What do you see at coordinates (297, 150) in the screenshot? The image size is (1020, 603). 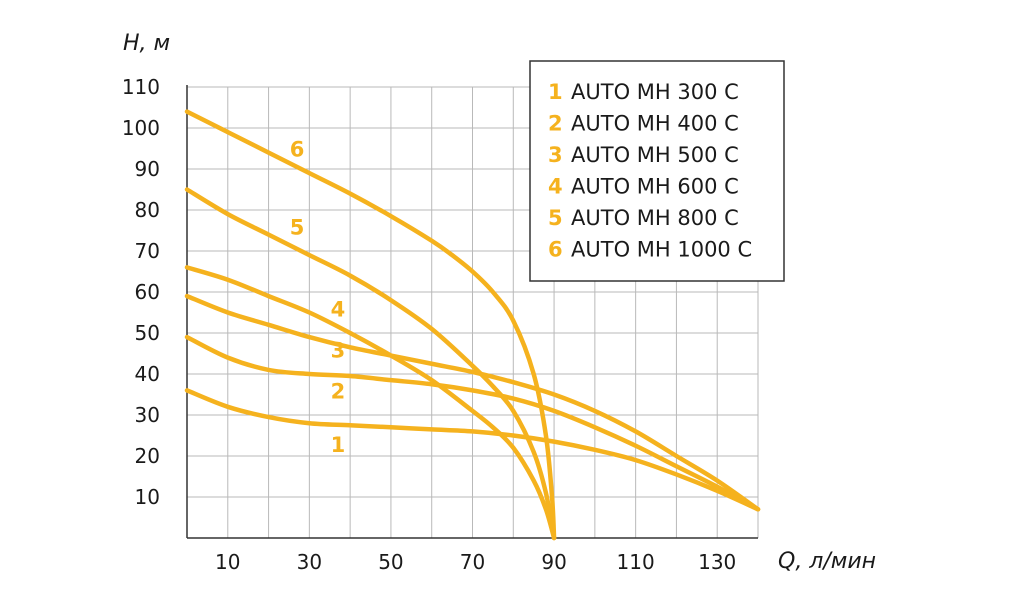 I see `curve-label-6: 6` at bounding box center [297, 150].